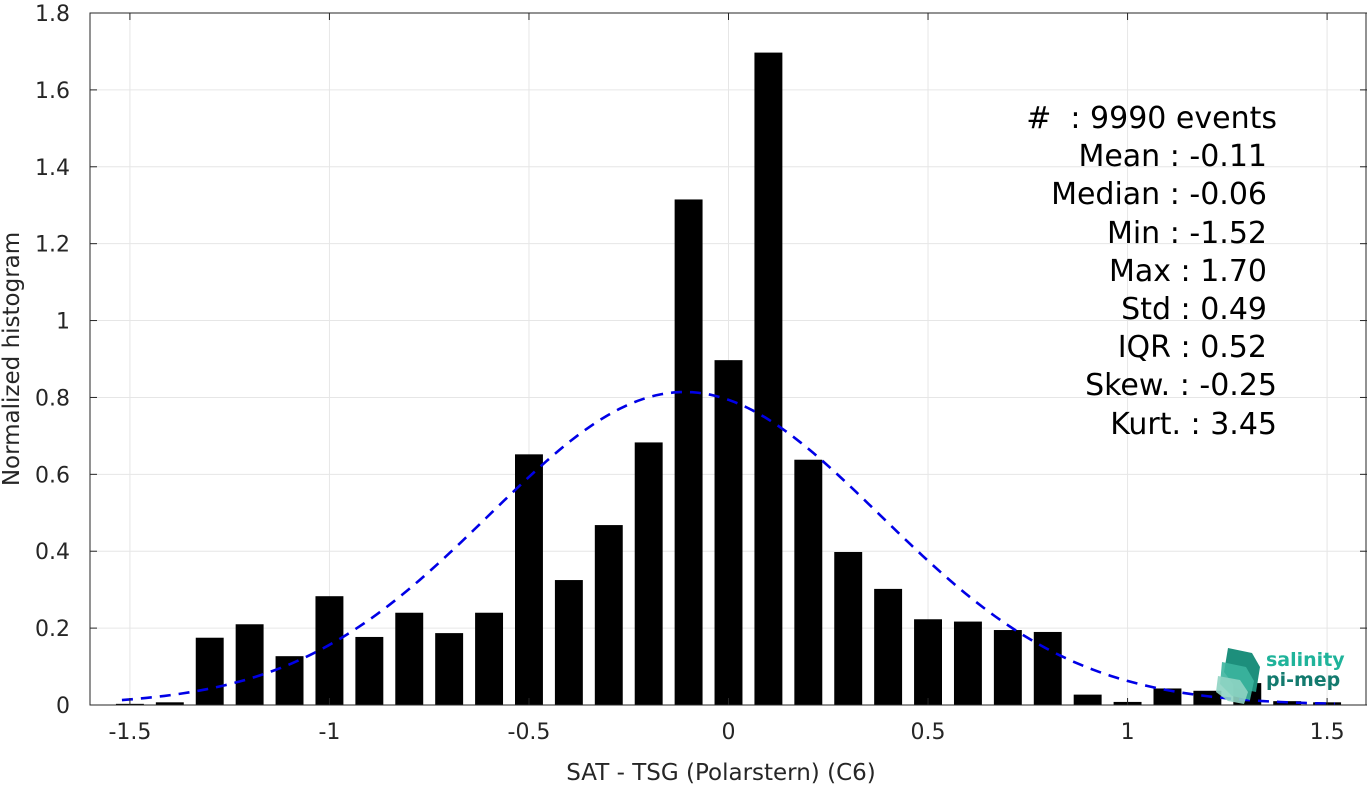  What do you see at coordinates (1303, 680) in the screenshot?
I see `logo-word-pi-mep: pi-mep` at bounding box center [1303, 680].